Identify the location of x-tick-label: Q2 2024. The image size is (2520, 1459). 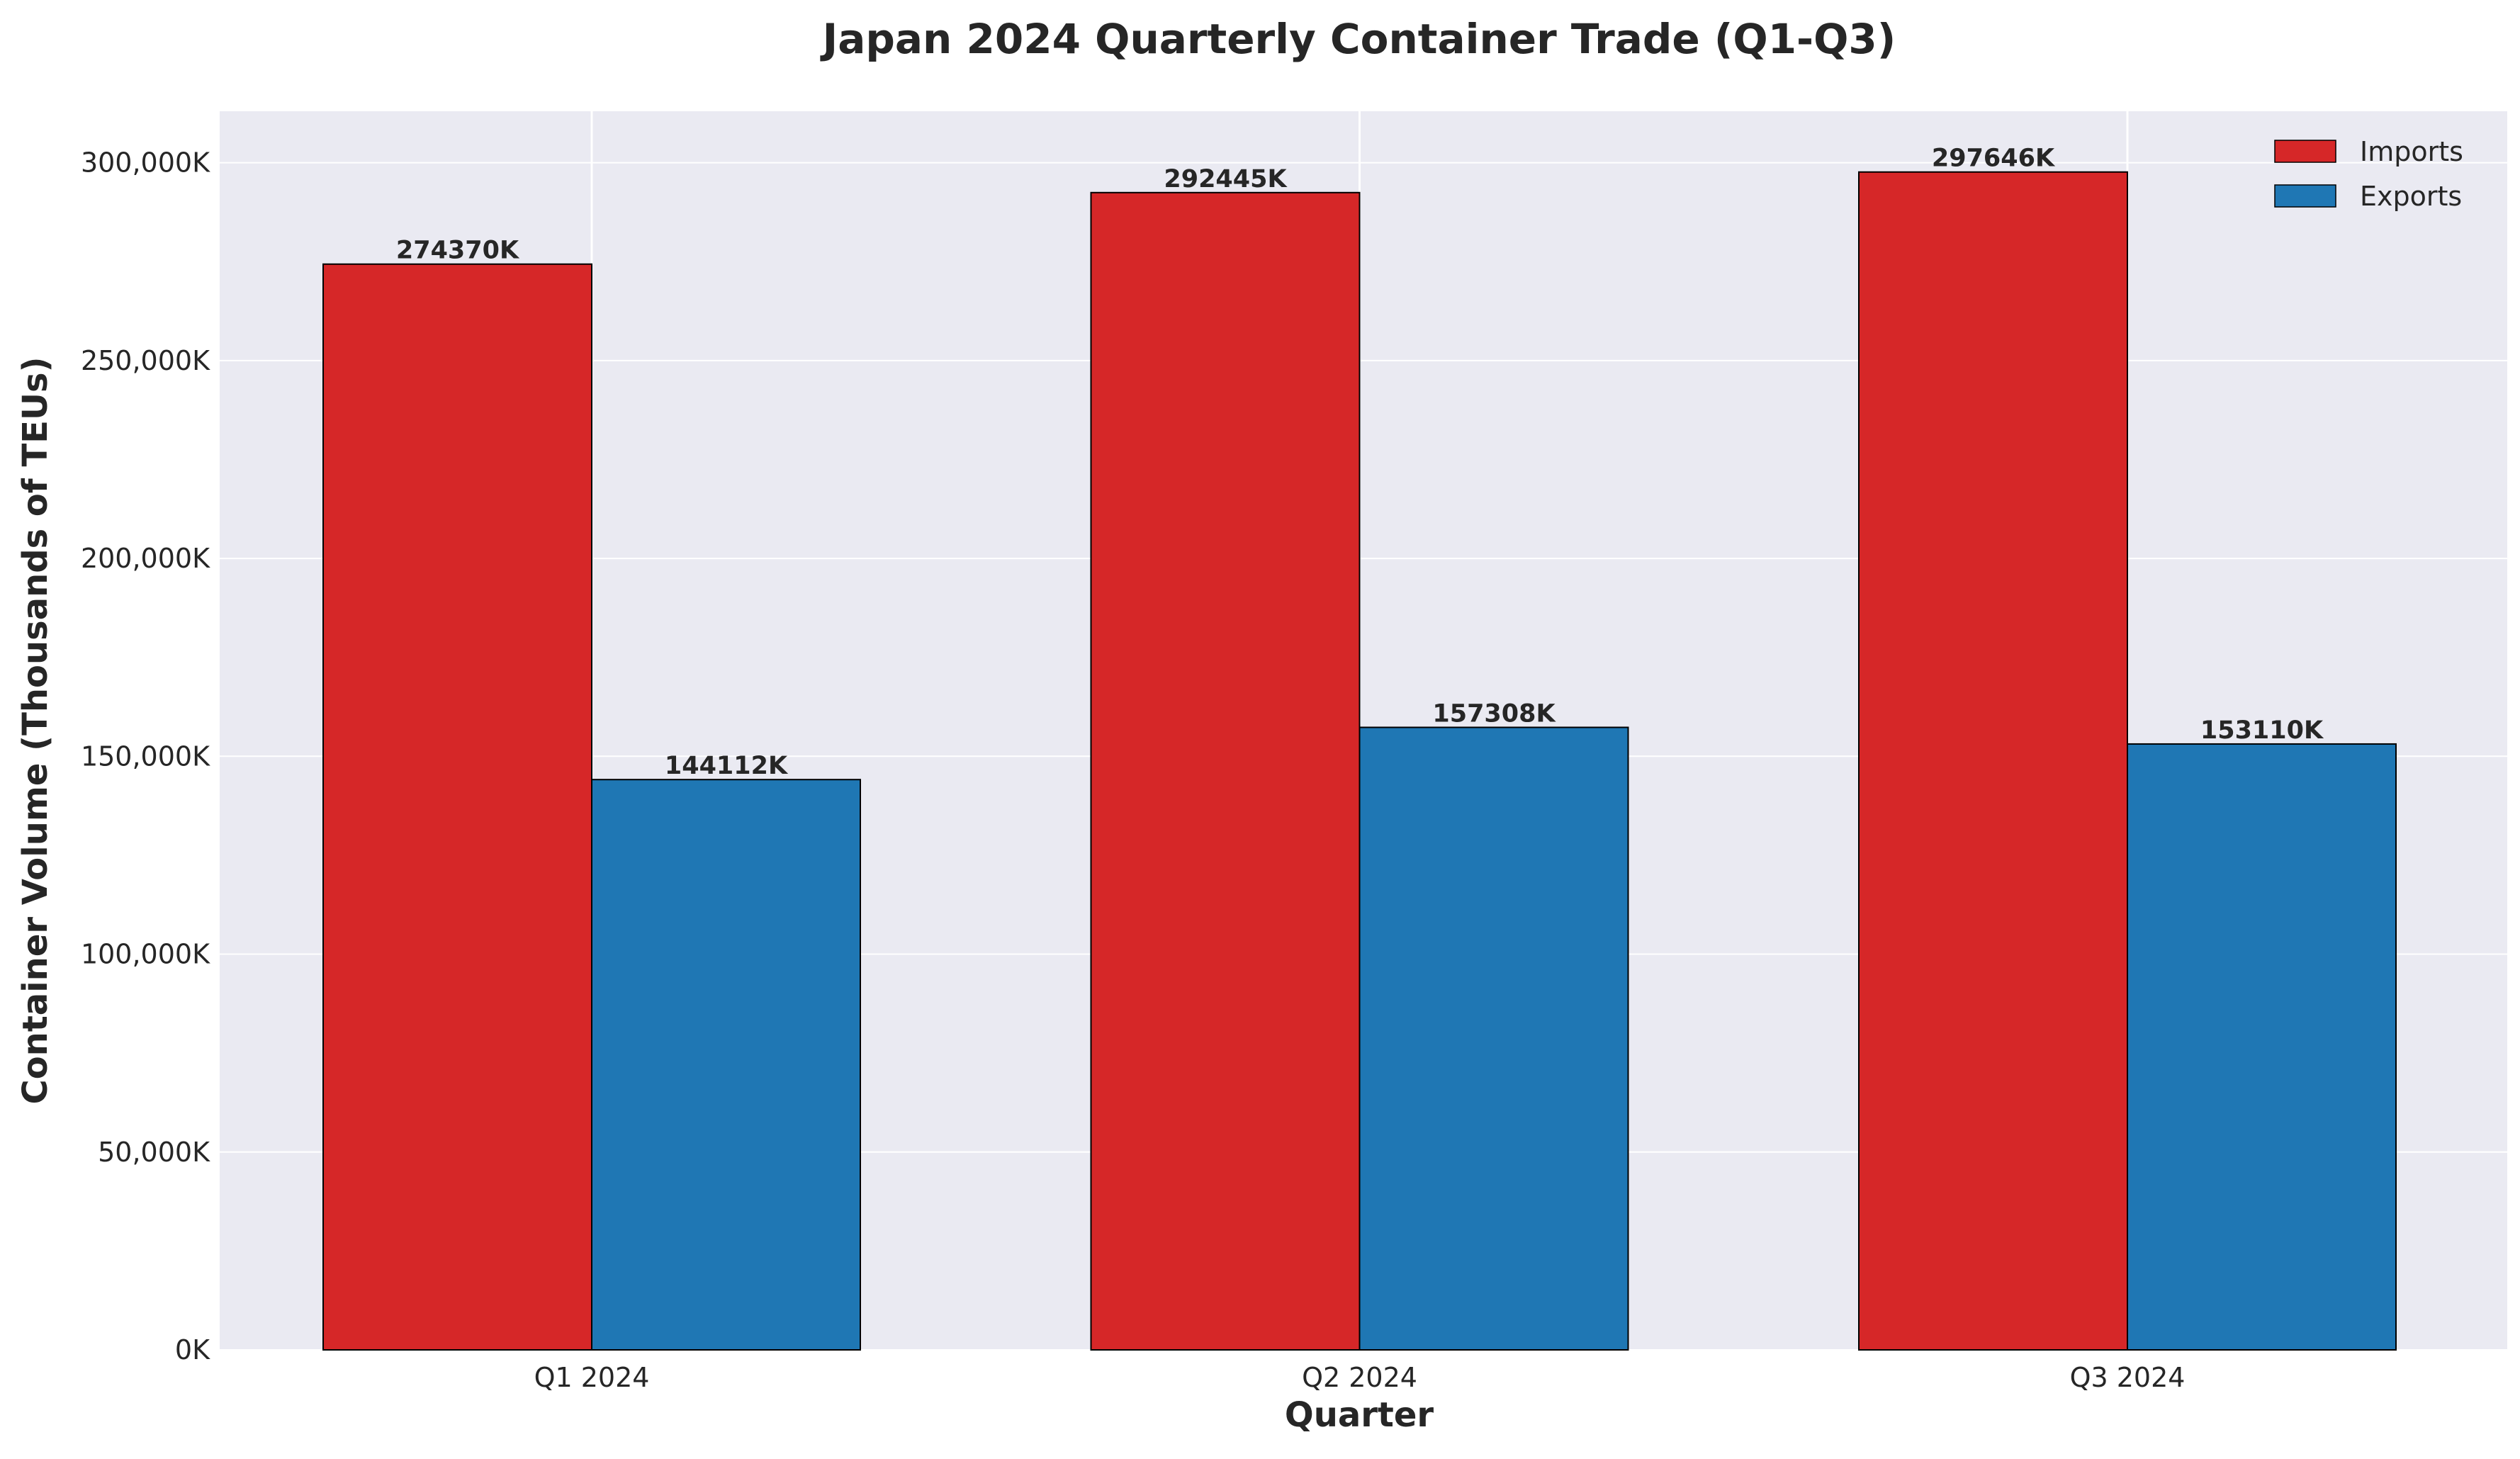
(1359, 1377).